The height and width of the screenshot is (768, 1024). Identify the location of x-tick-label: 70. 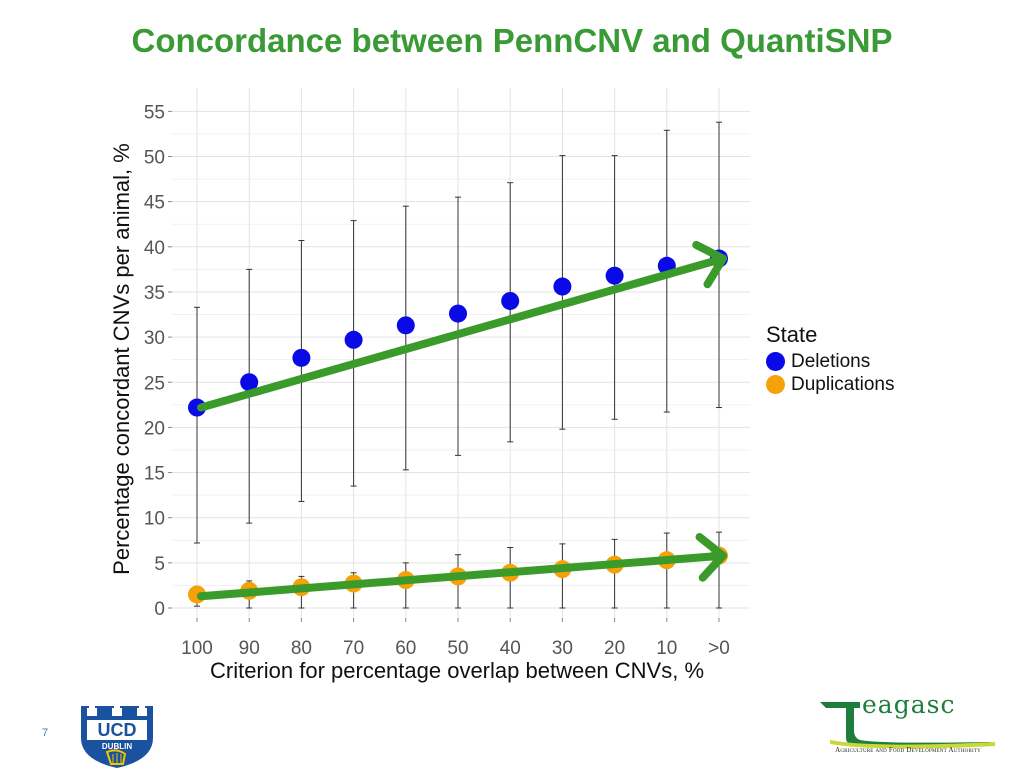
(353, 648).